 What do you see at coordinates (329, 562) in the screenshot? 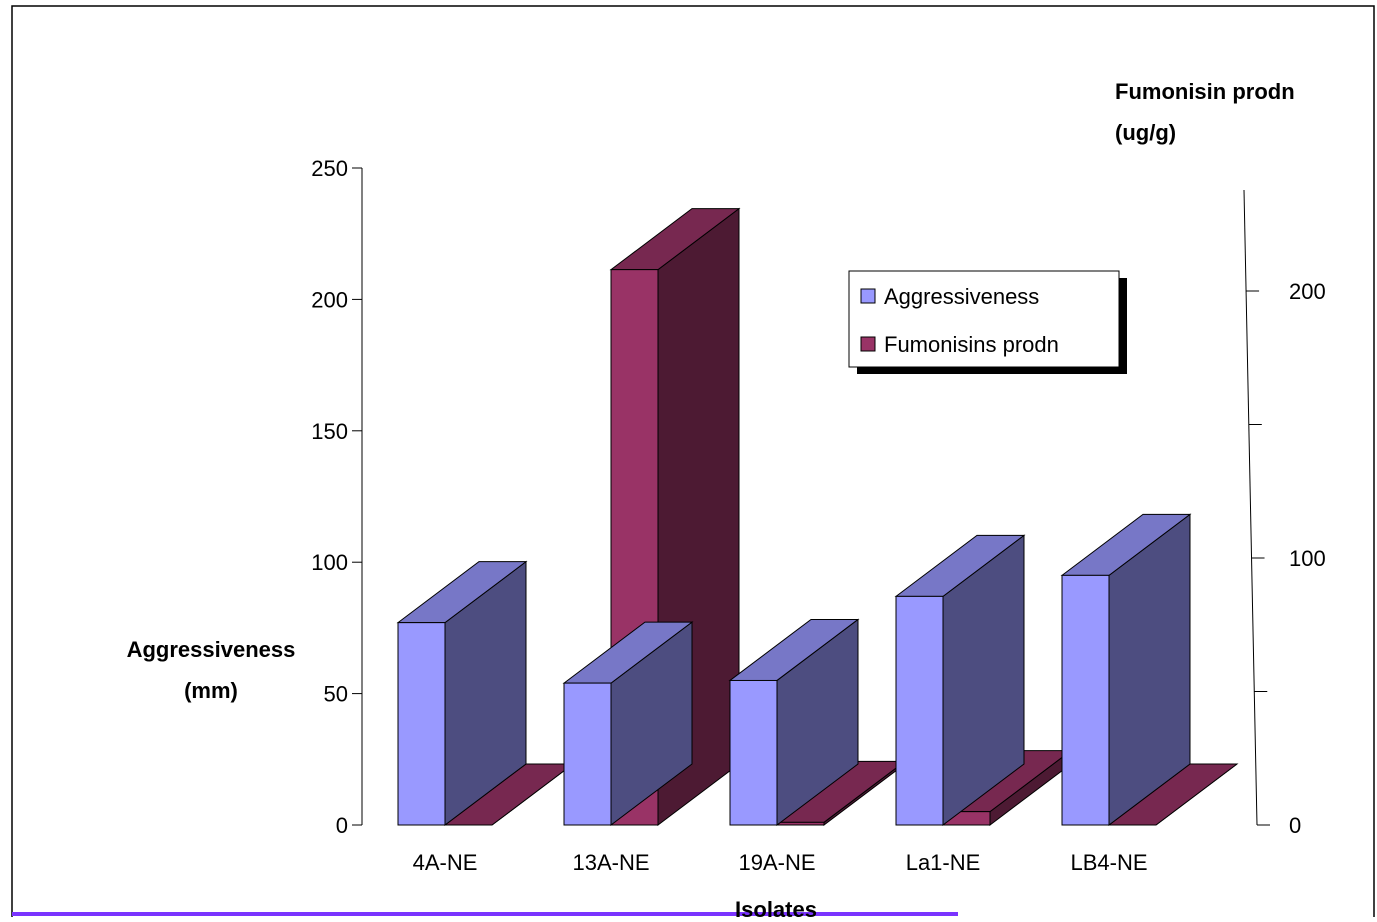
I see `left-tick-label: 100` at bounding box center [329, 562].